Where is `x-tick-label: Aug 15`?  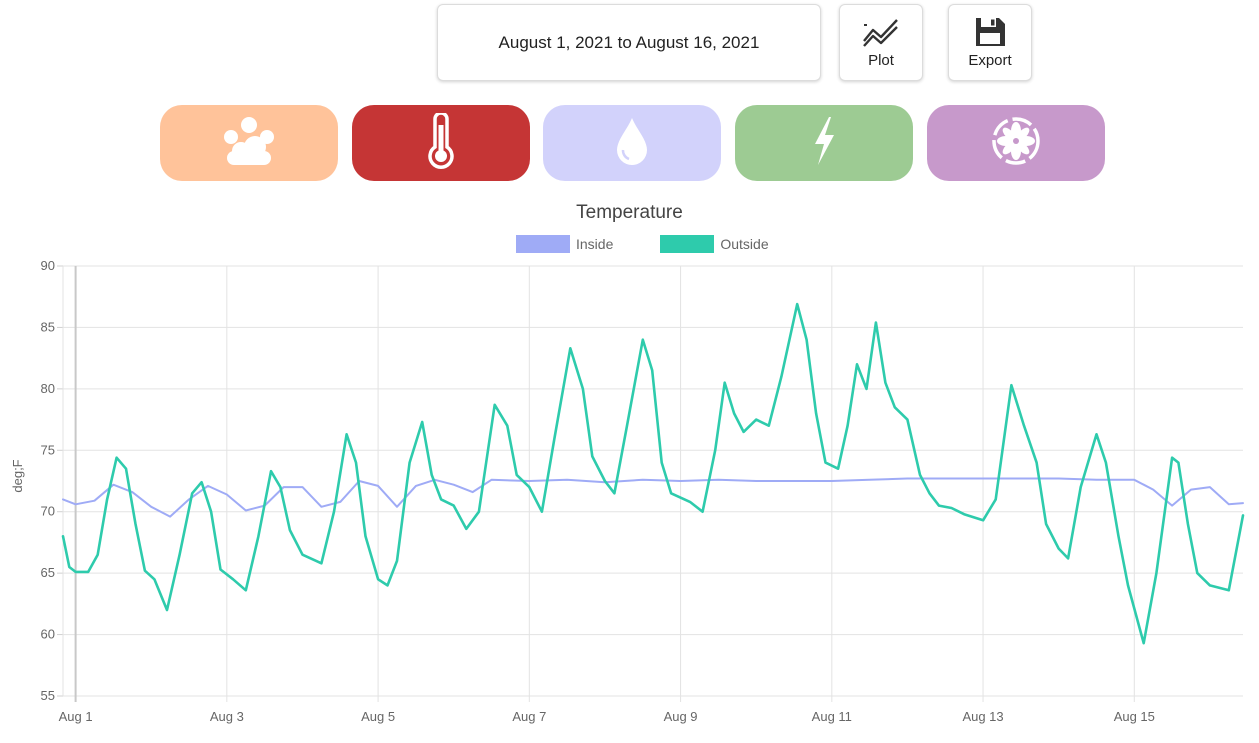 x-tick-label: Aug 15 is located at coordinates (1134, 716).